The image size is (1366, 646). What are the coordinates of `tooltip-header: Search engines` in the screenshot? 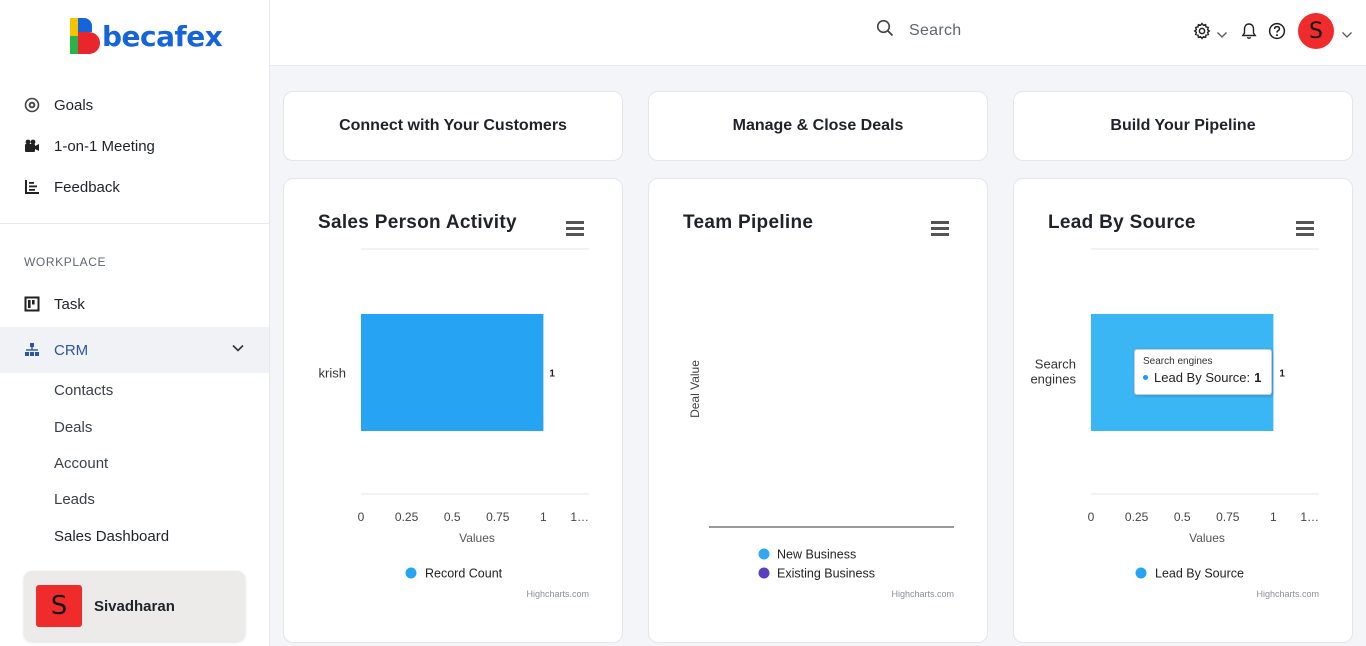 It's located at (1178, 361).